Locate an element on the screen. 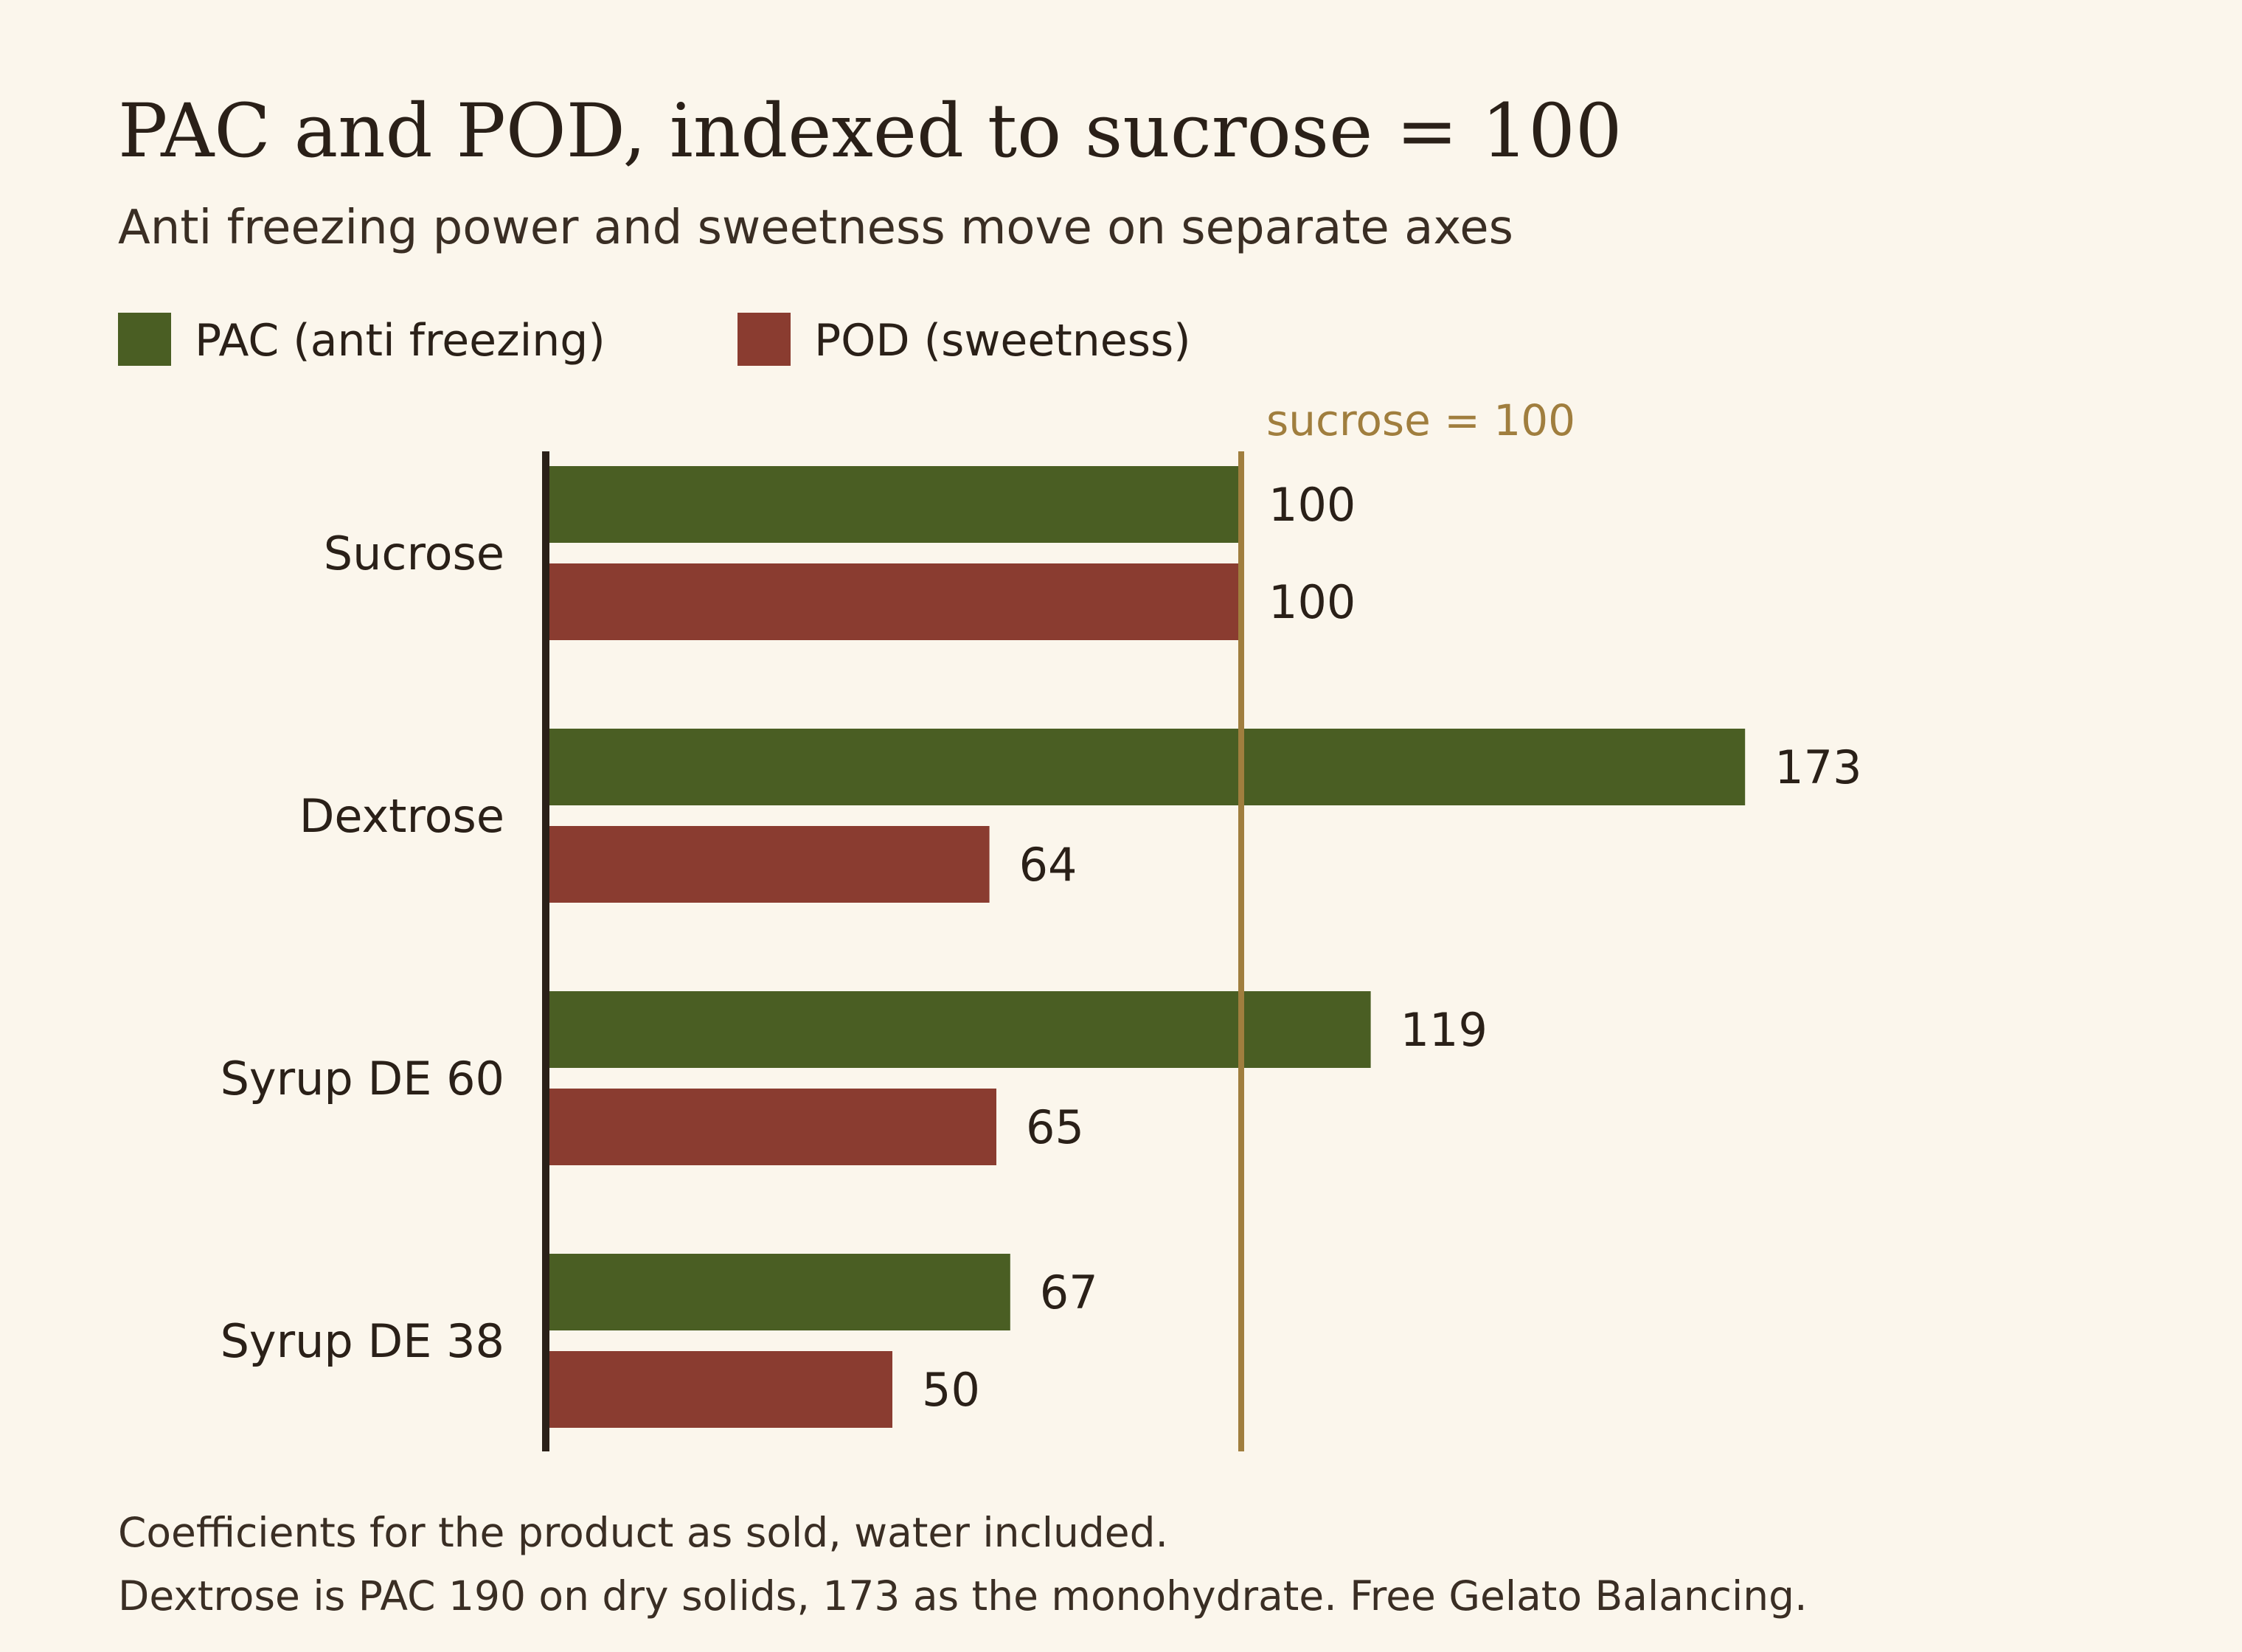  value-label-sucrose-pod: 100 is located at coordinates (1312, 602).